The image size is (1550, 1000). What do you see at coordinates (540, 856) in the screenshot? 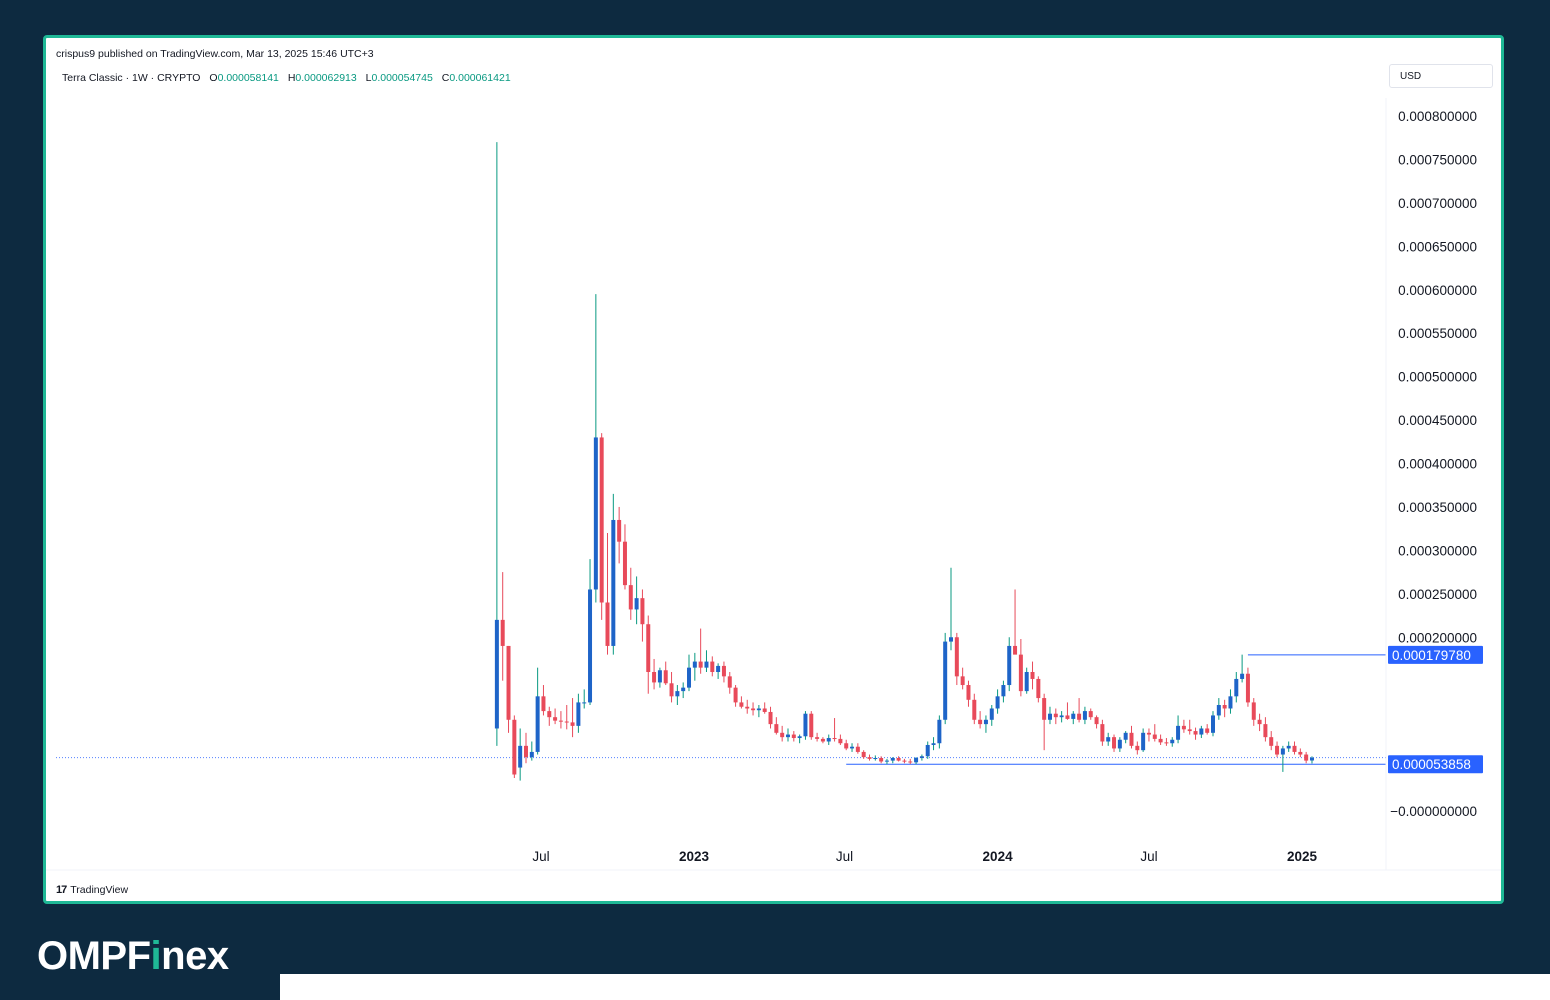
I see `x-tick-label: Jul` at bounding box center [540, 856].